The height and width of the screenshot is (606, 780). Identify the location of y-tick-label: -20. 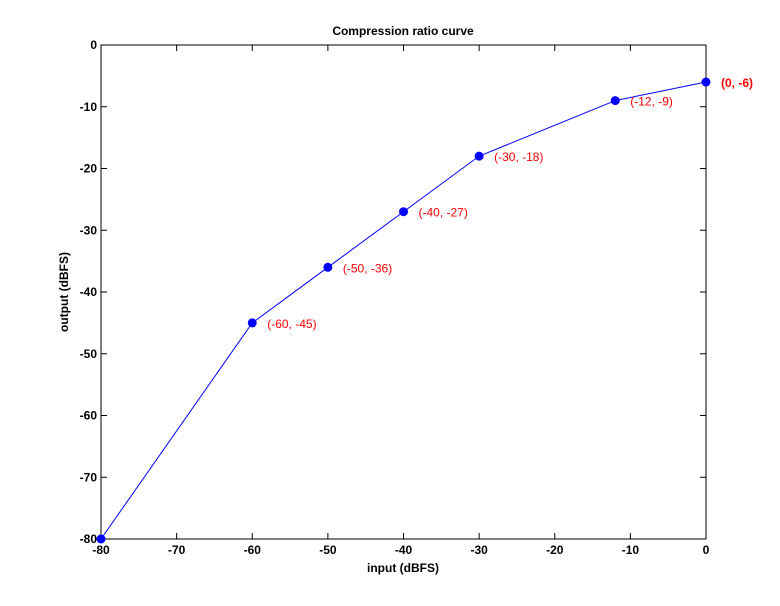
(89, 169).